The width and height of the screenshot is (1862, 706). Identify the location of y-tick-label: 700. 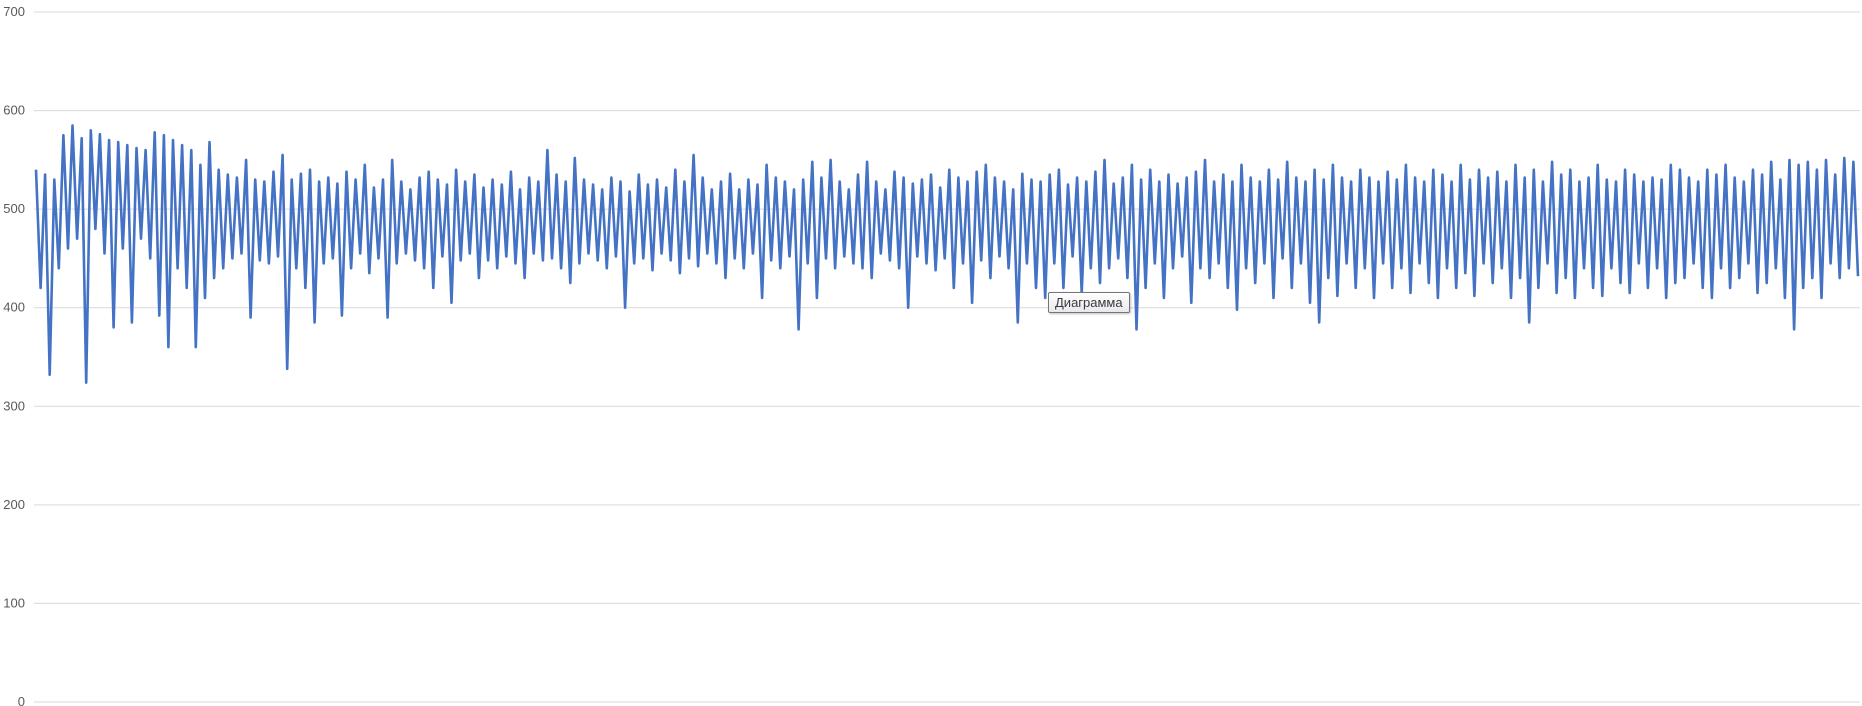
(14, 11).